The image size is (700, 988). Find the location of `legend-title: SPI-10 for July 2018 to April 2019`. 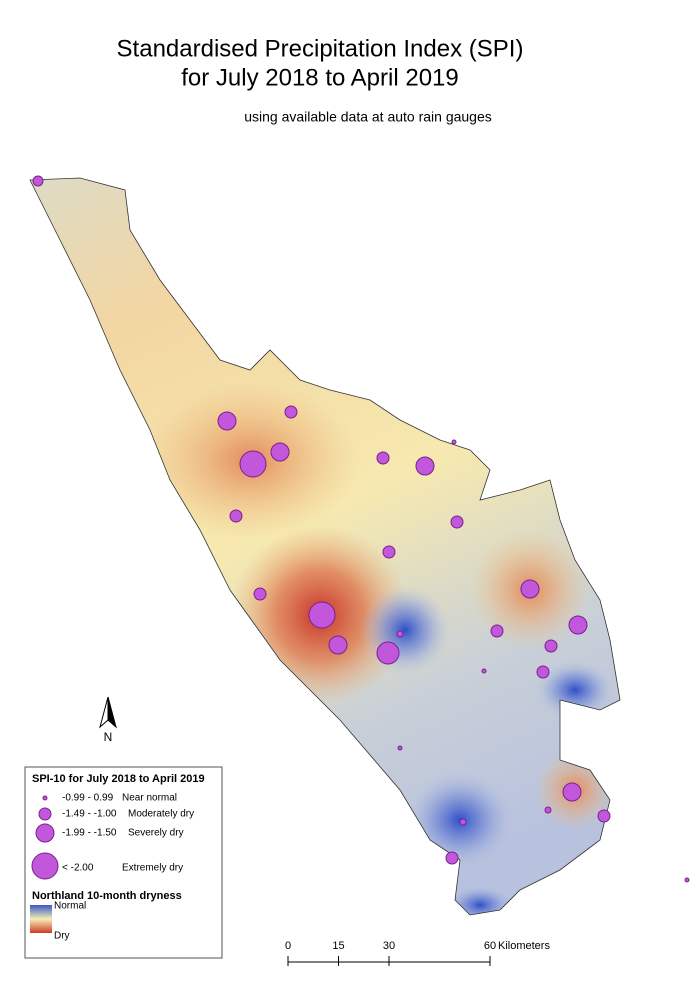

legend-title: SPI-10 for July 2018 to April 2019 is located at coordinates (118, 779).